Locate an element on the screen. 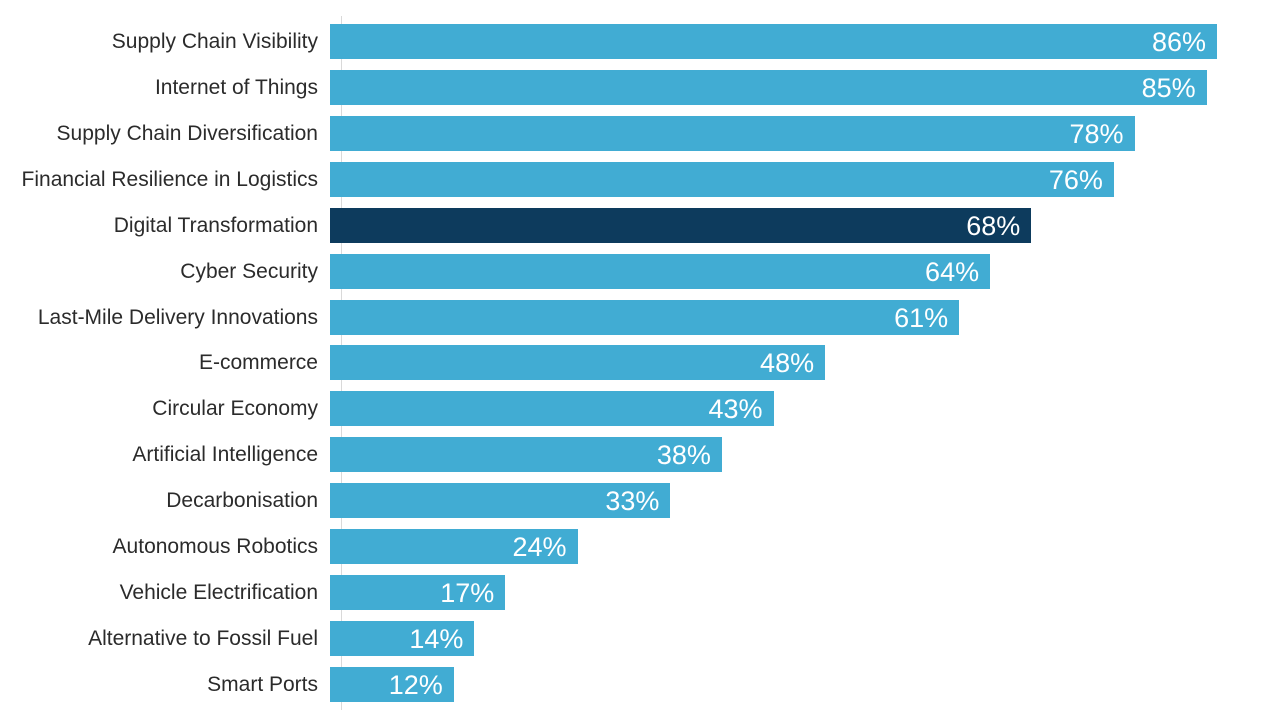 The height and width of the screenshot is (720, 1280). bar: 61% is located at coordinates (645, 317).